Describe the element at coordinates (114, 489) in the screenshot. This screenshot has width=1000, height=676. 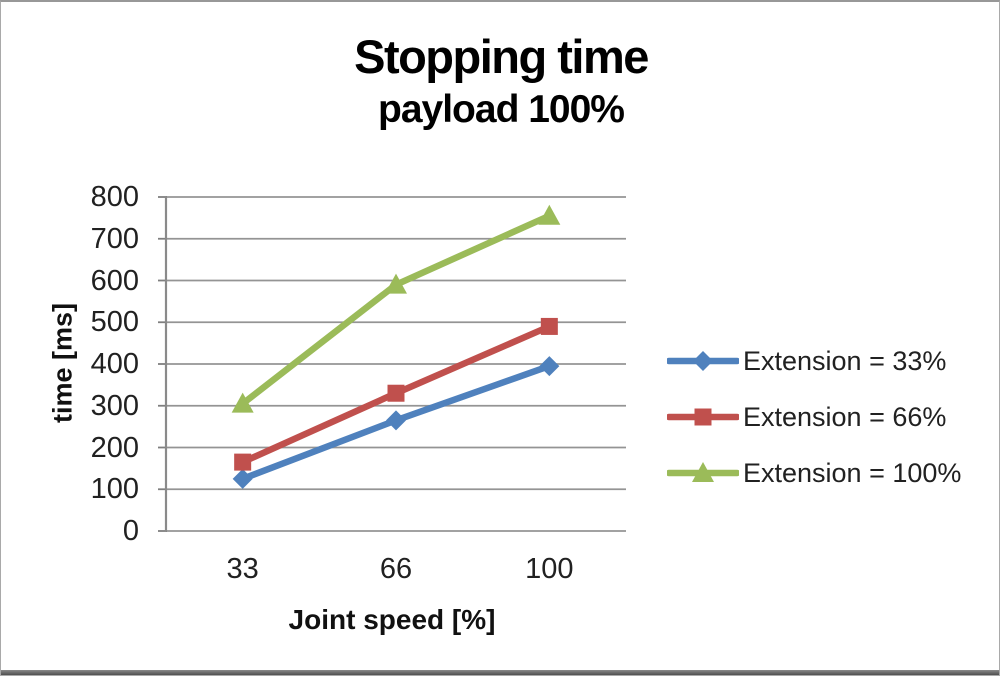
I see `y-tick-label: 100` at that location.